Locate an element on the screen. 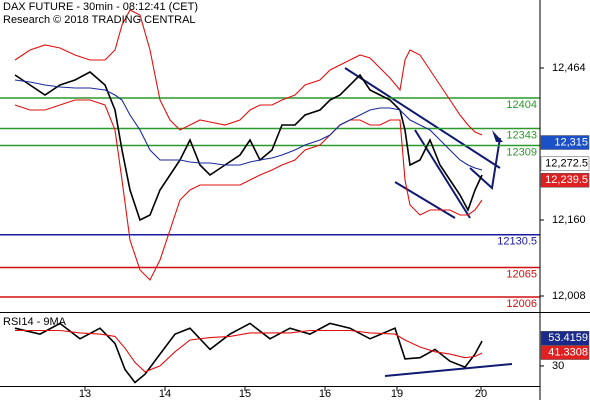  x-tick-label: 19 is located at coordinates (397, 394).